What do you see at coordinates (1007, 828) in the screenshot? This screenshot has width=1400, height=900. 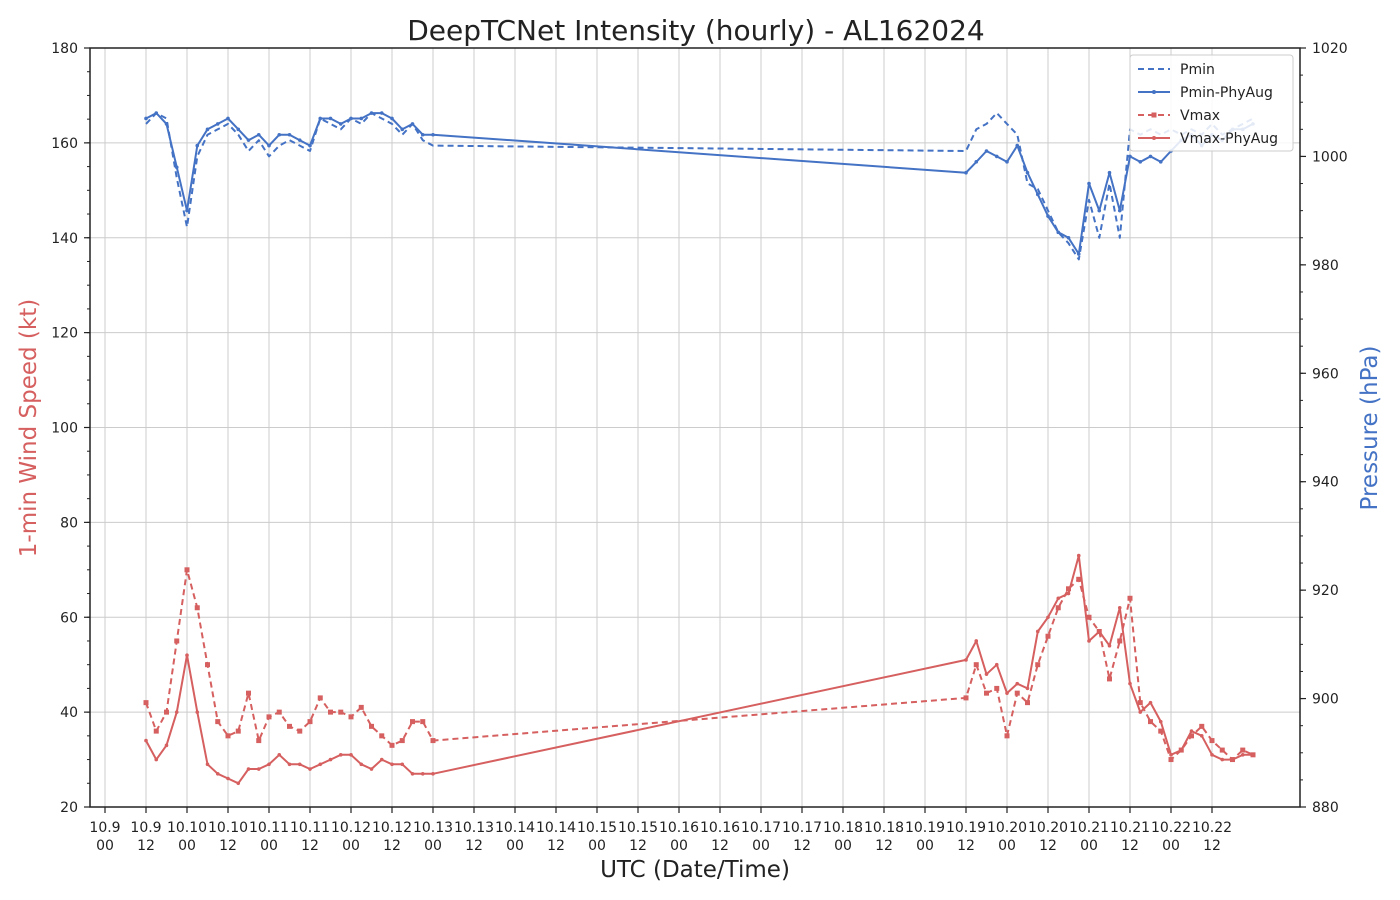 I see `x-tick-date: 10.20` at bounding box center [1007, 828].